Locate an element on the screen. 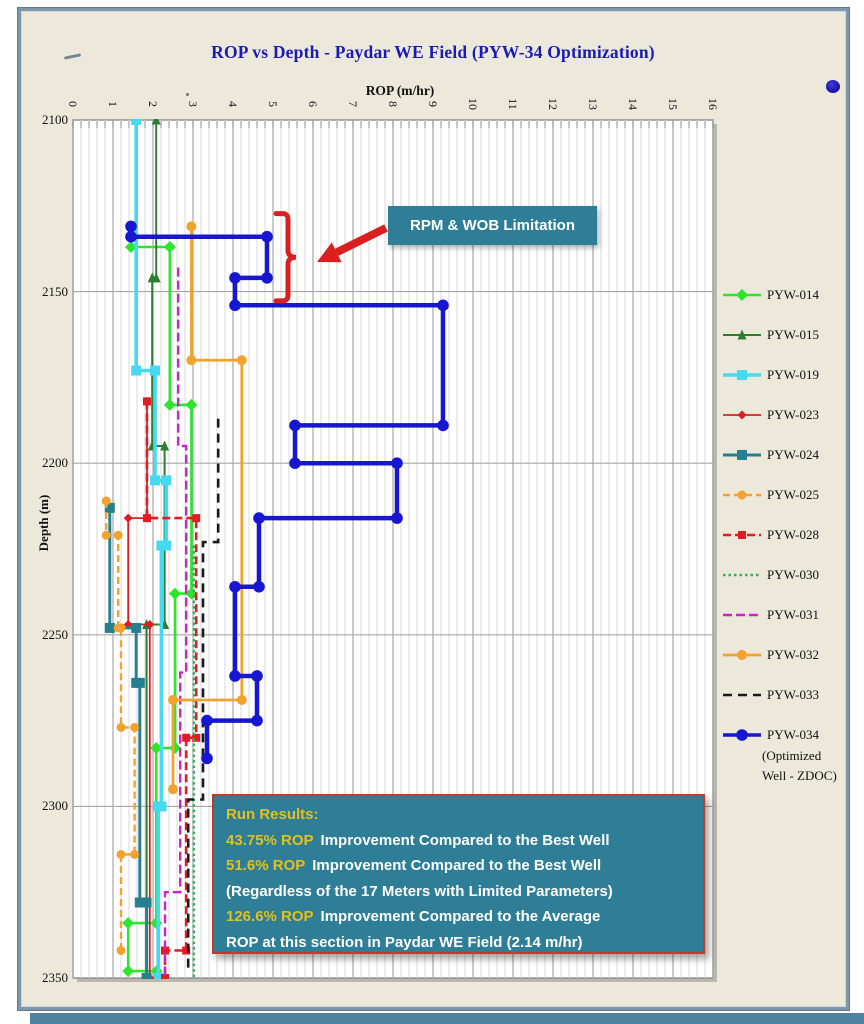 This screenshot has height=1024, width=864. legend-item-PYW-032: PYW-032 is located at coordinates (779, 654).